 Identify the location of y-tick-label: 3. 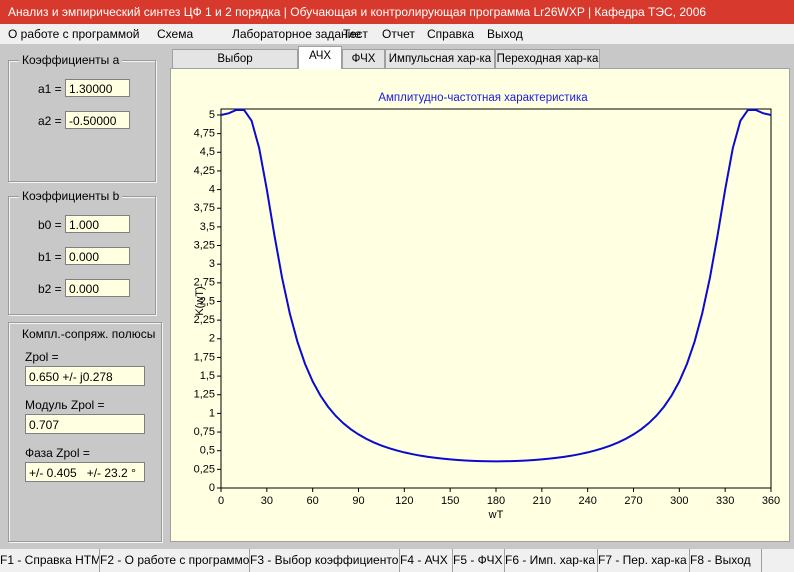
(212, 264).